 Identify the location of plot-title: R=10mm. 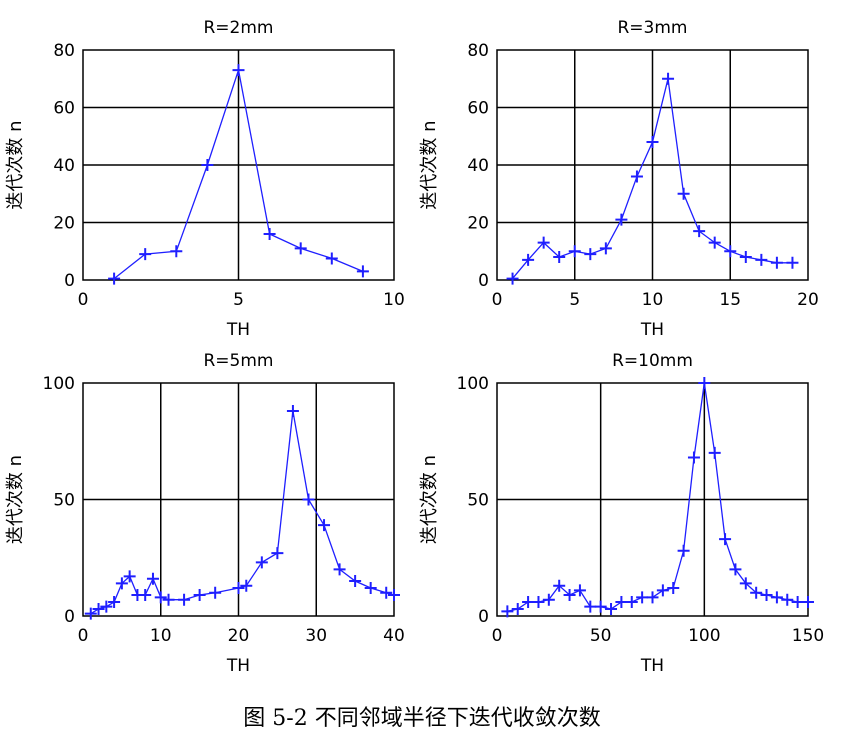
(652, 361).